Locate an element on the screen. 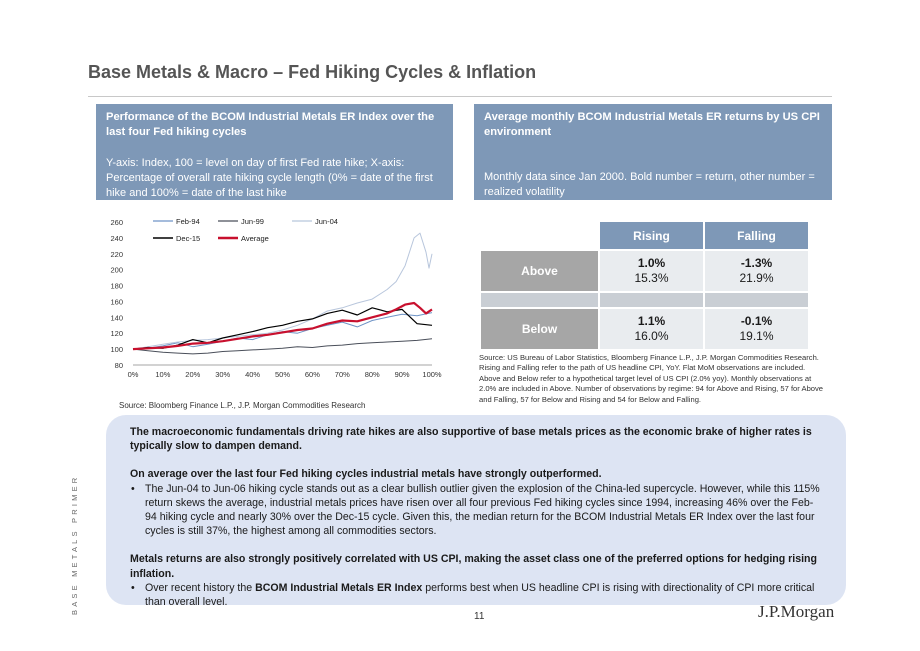  x-tick-label: 50% is located at coordinates (282, 374).